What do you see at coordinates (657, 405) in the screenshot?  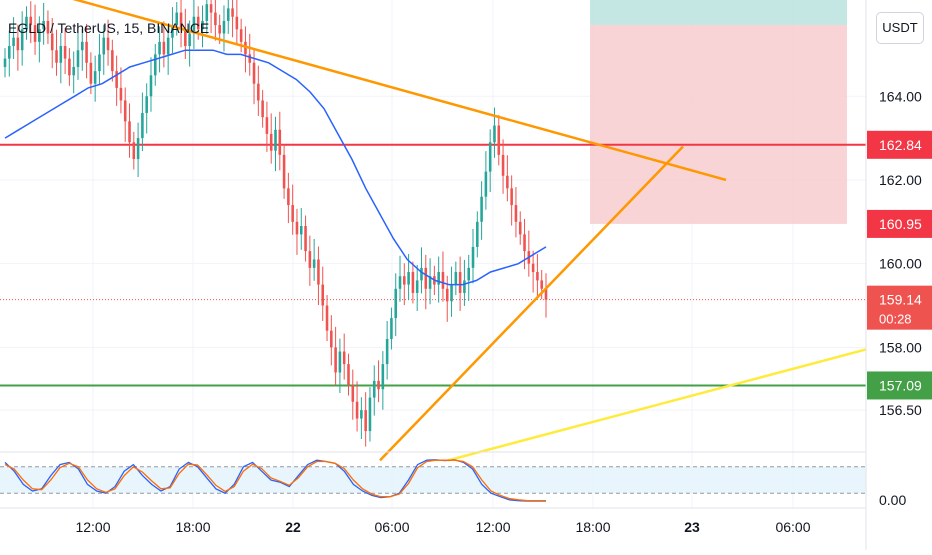 I see `support-trendline` at bounding box center [657, 405].